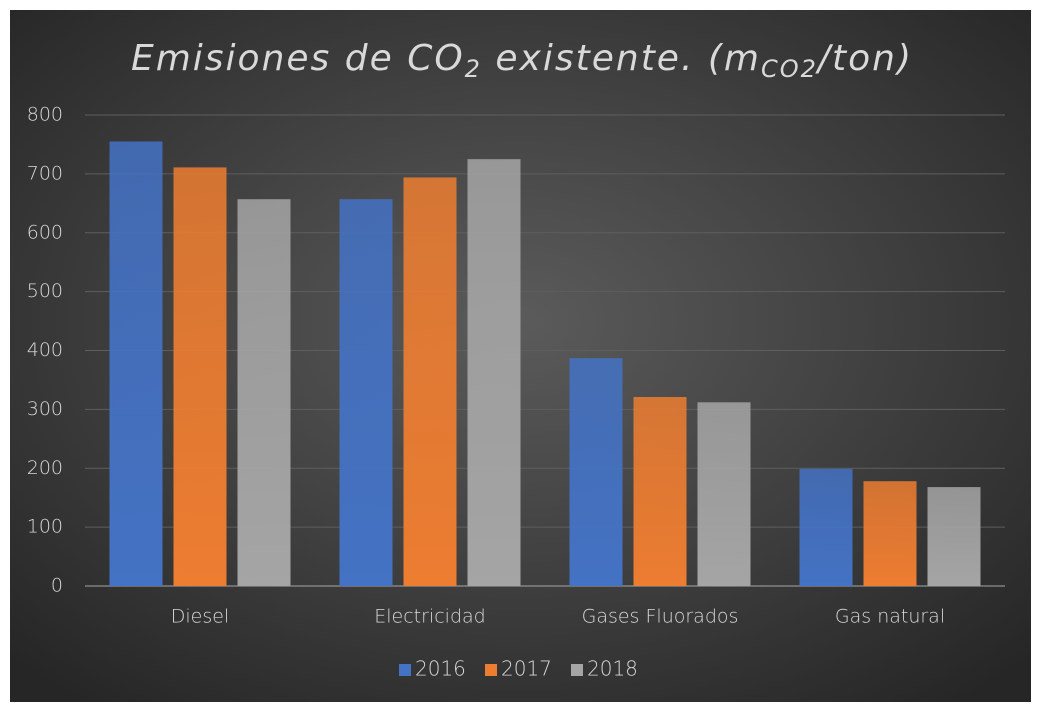 The image size is (1041, 705). Describe the element at coordinates (660, 617) in the screenshot. I see `x-tick-label: Gases Fluorados` at that location.